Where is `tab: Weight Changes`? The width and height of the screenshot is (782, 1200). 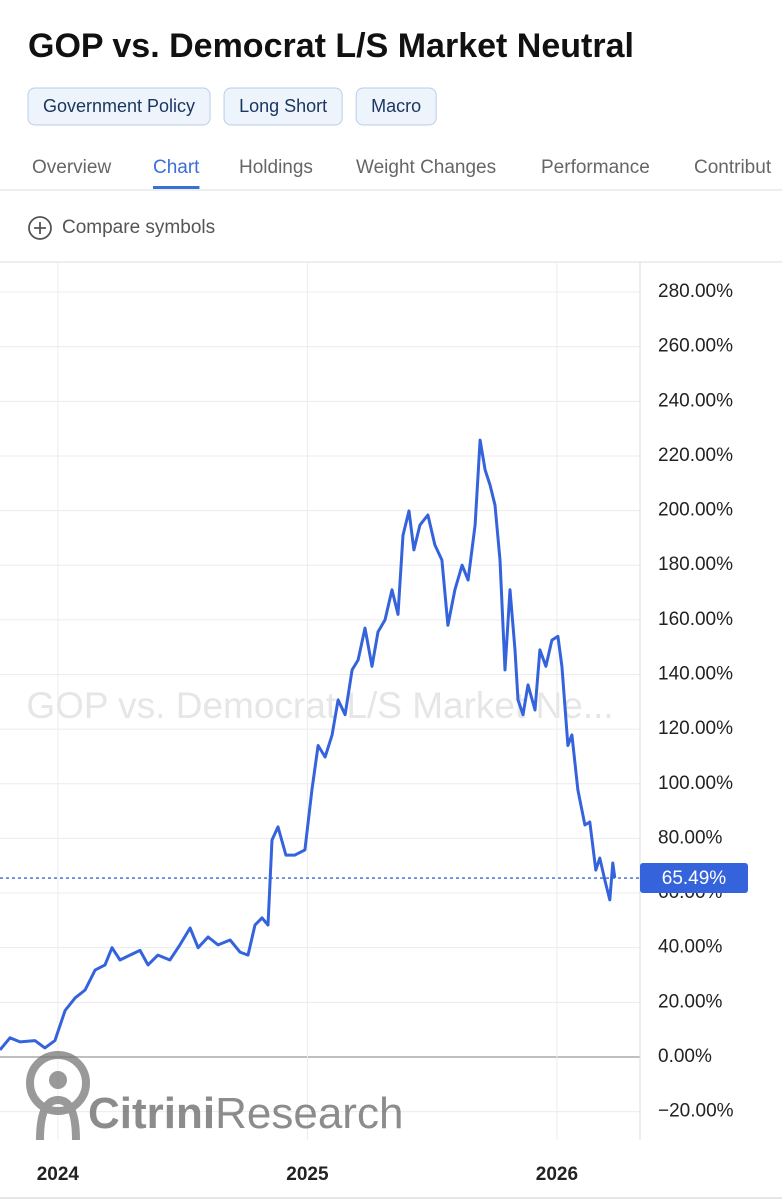 tab: Weight Changes is located at coordinates (426, 167).